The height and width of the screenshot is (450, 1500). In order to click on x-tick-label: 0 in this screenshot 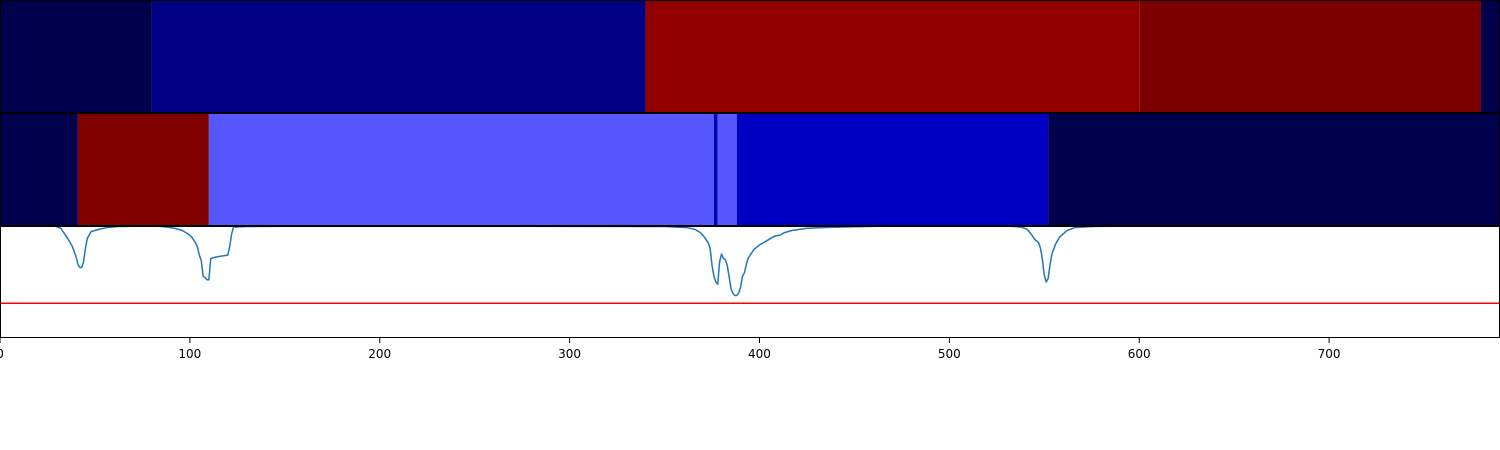, I will do `click(2, 354)`.